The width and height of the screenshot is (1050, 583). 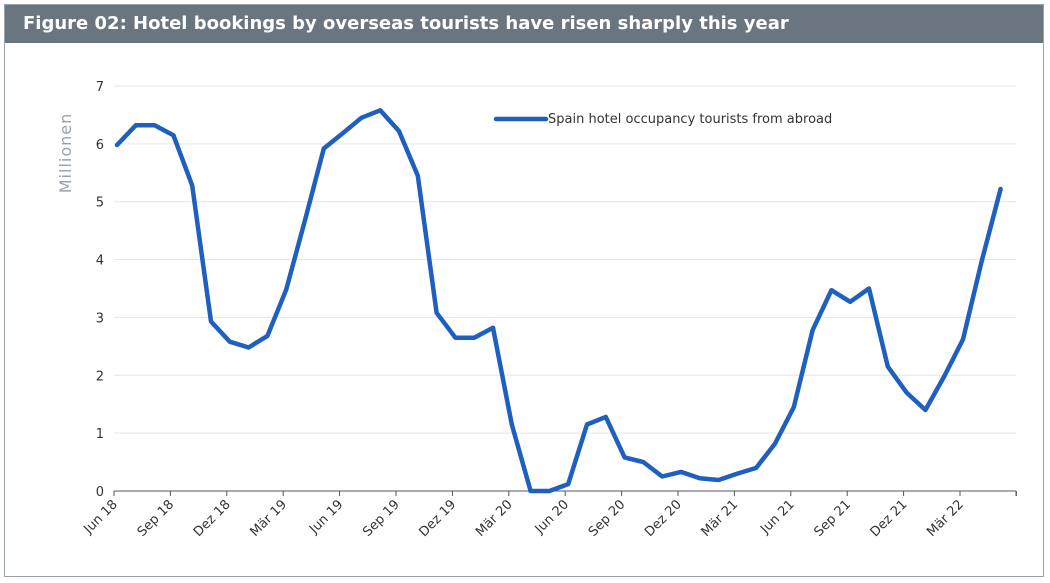 What do you see at coordinates (663, 518) in the screenshot?
I see `x-tick-label: Dez 20` at bounding box center [663, 518].